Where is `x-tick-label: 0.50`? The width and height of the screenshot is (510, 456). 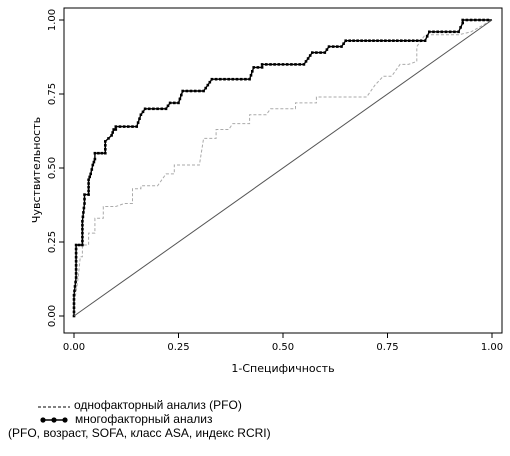
x-tick-label: 0.50 is located at coordinates (283, 347).